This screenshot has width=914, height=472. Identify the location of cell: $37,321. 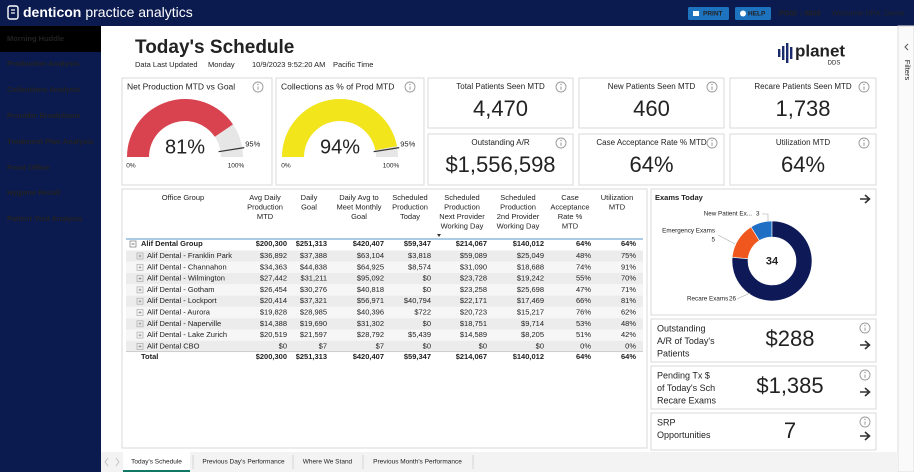
(313, 300).